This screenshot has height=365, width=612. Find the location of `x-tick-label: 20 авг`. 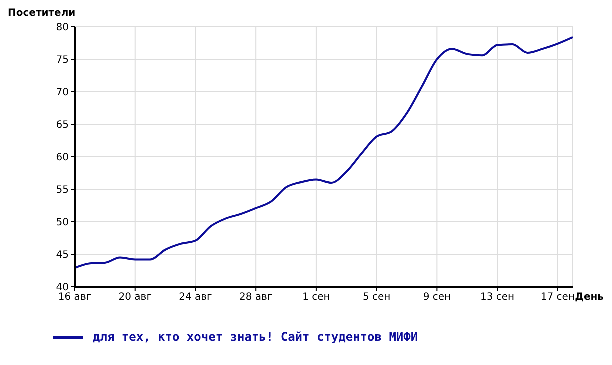

x-tick-label: 20 авг is located at coordinates (135, 298).